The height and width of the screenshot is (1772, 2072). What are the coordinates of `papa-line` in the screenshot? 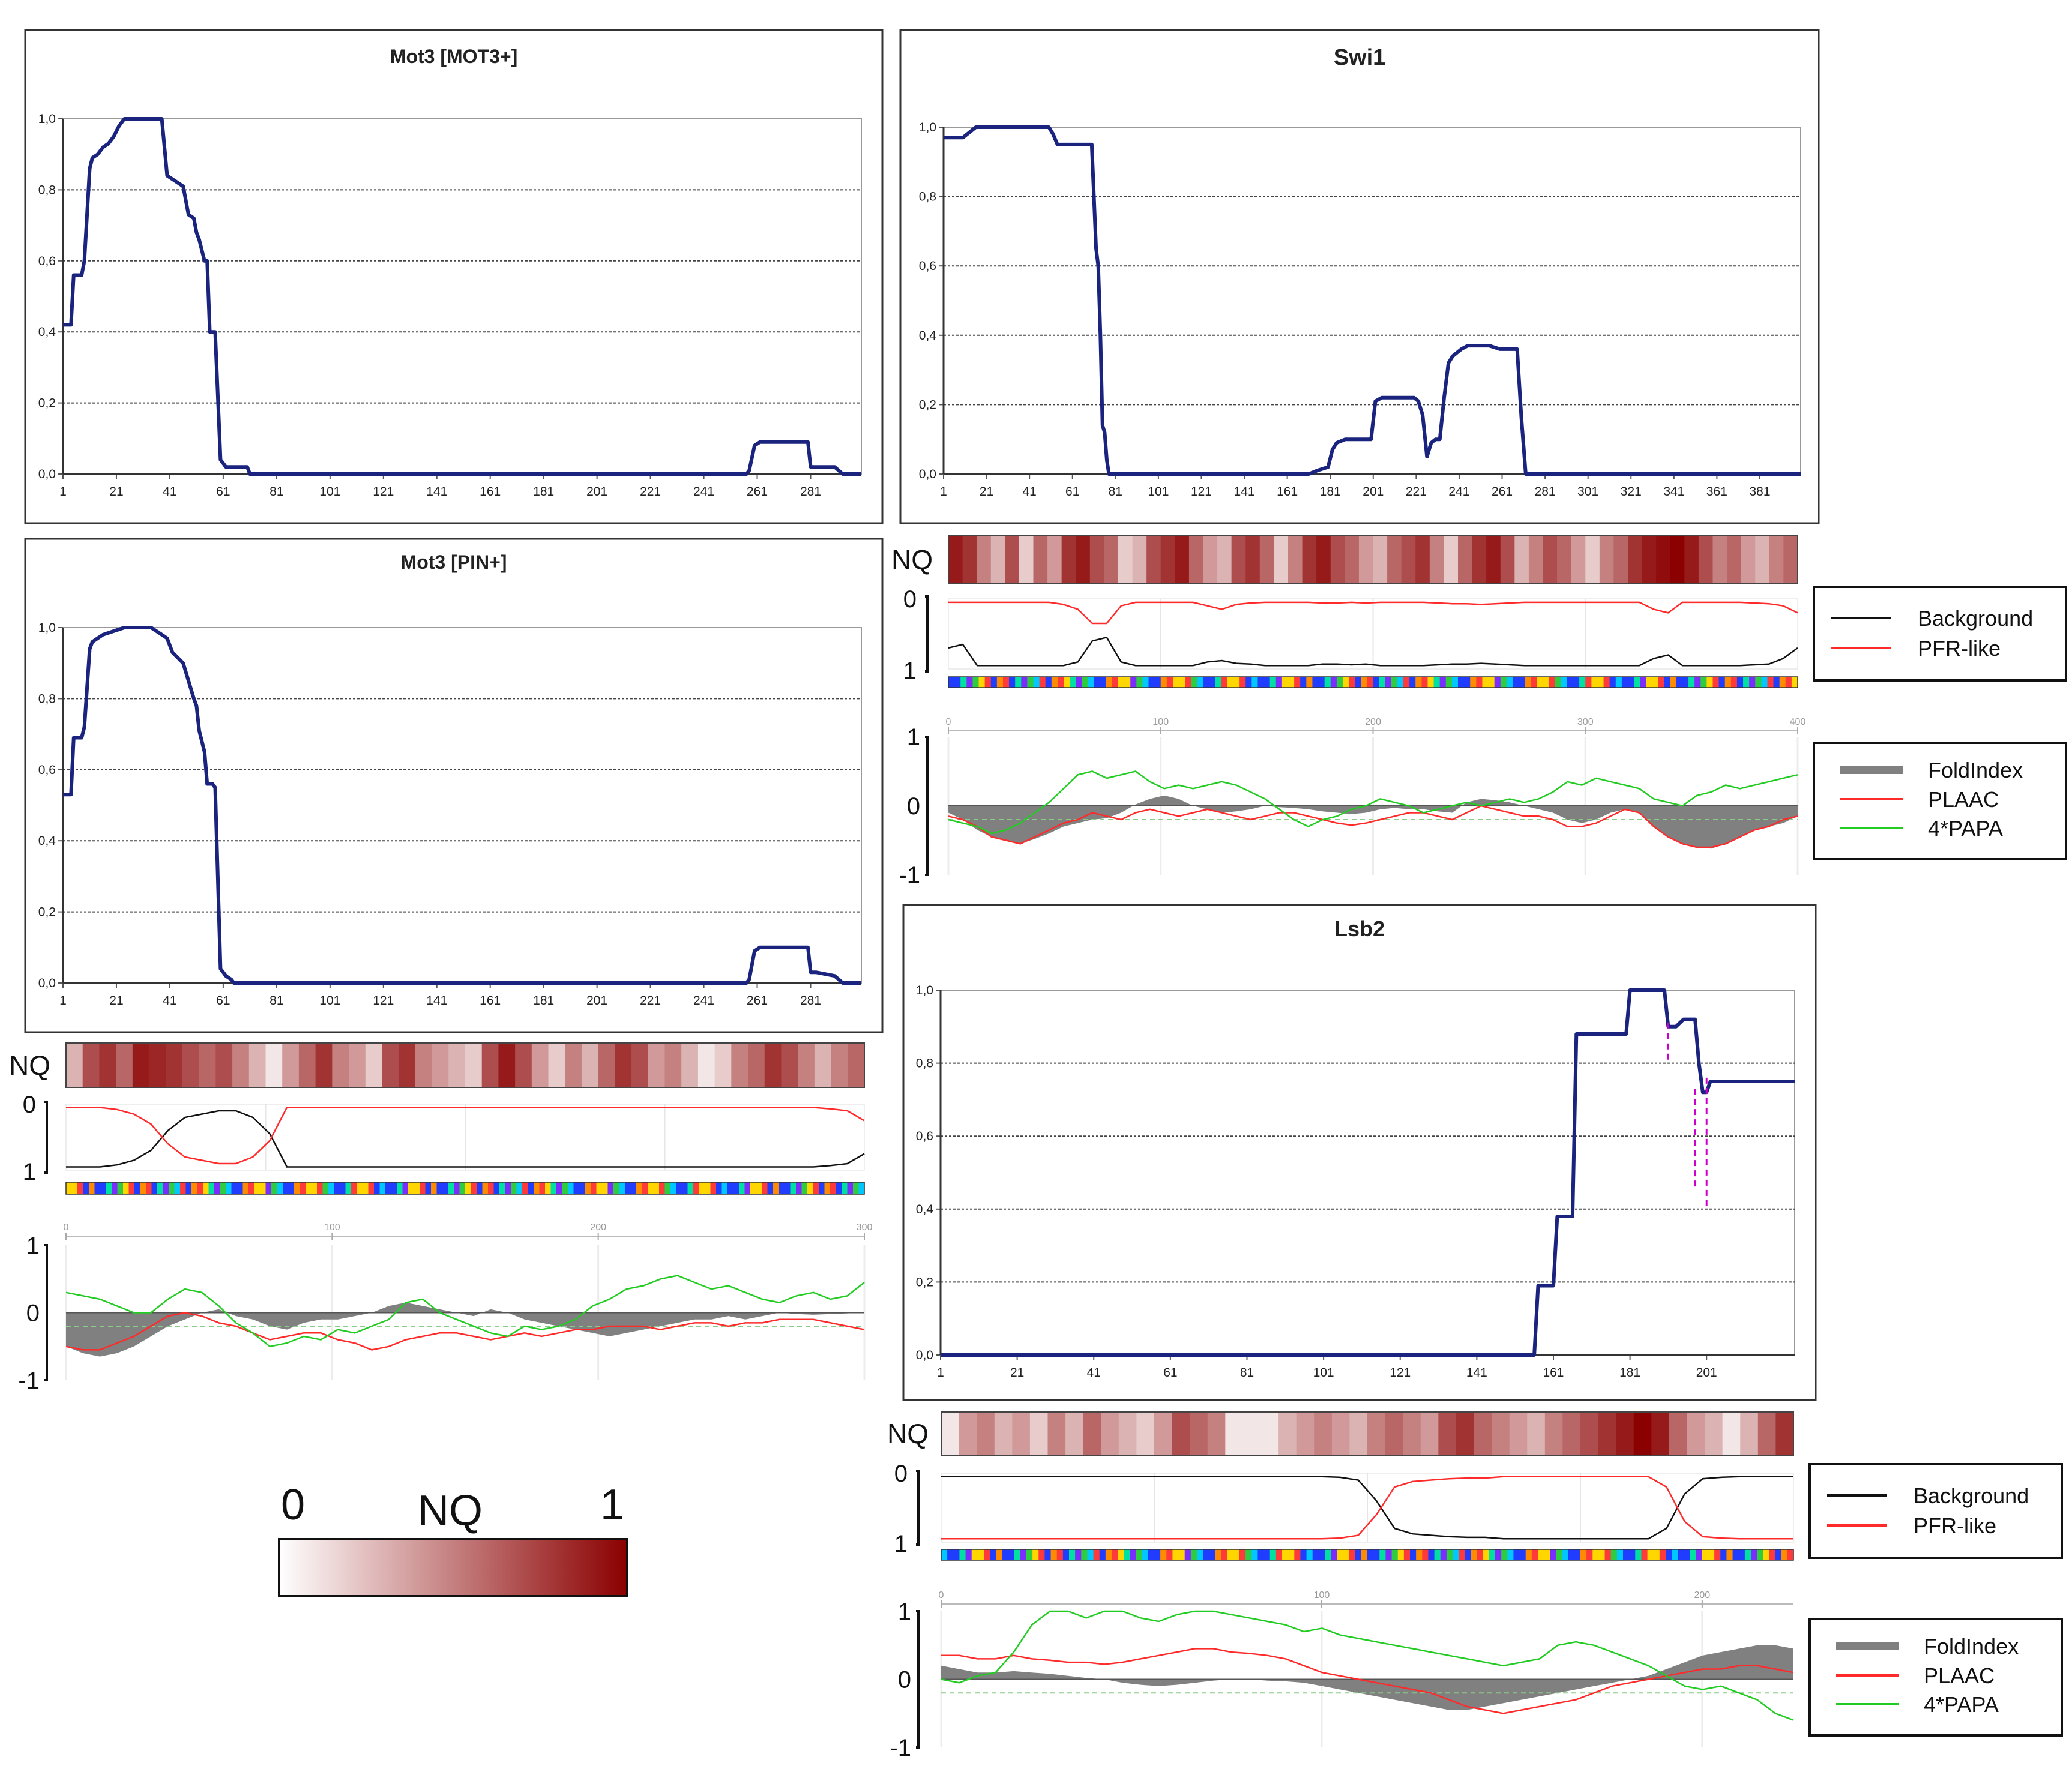 It's located at (1373, 802).